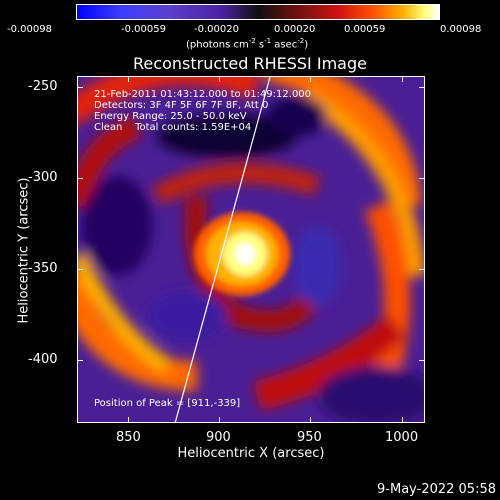  I want to click on generated-timestamp: 9-May-2022 05:58, so click(436, 489).